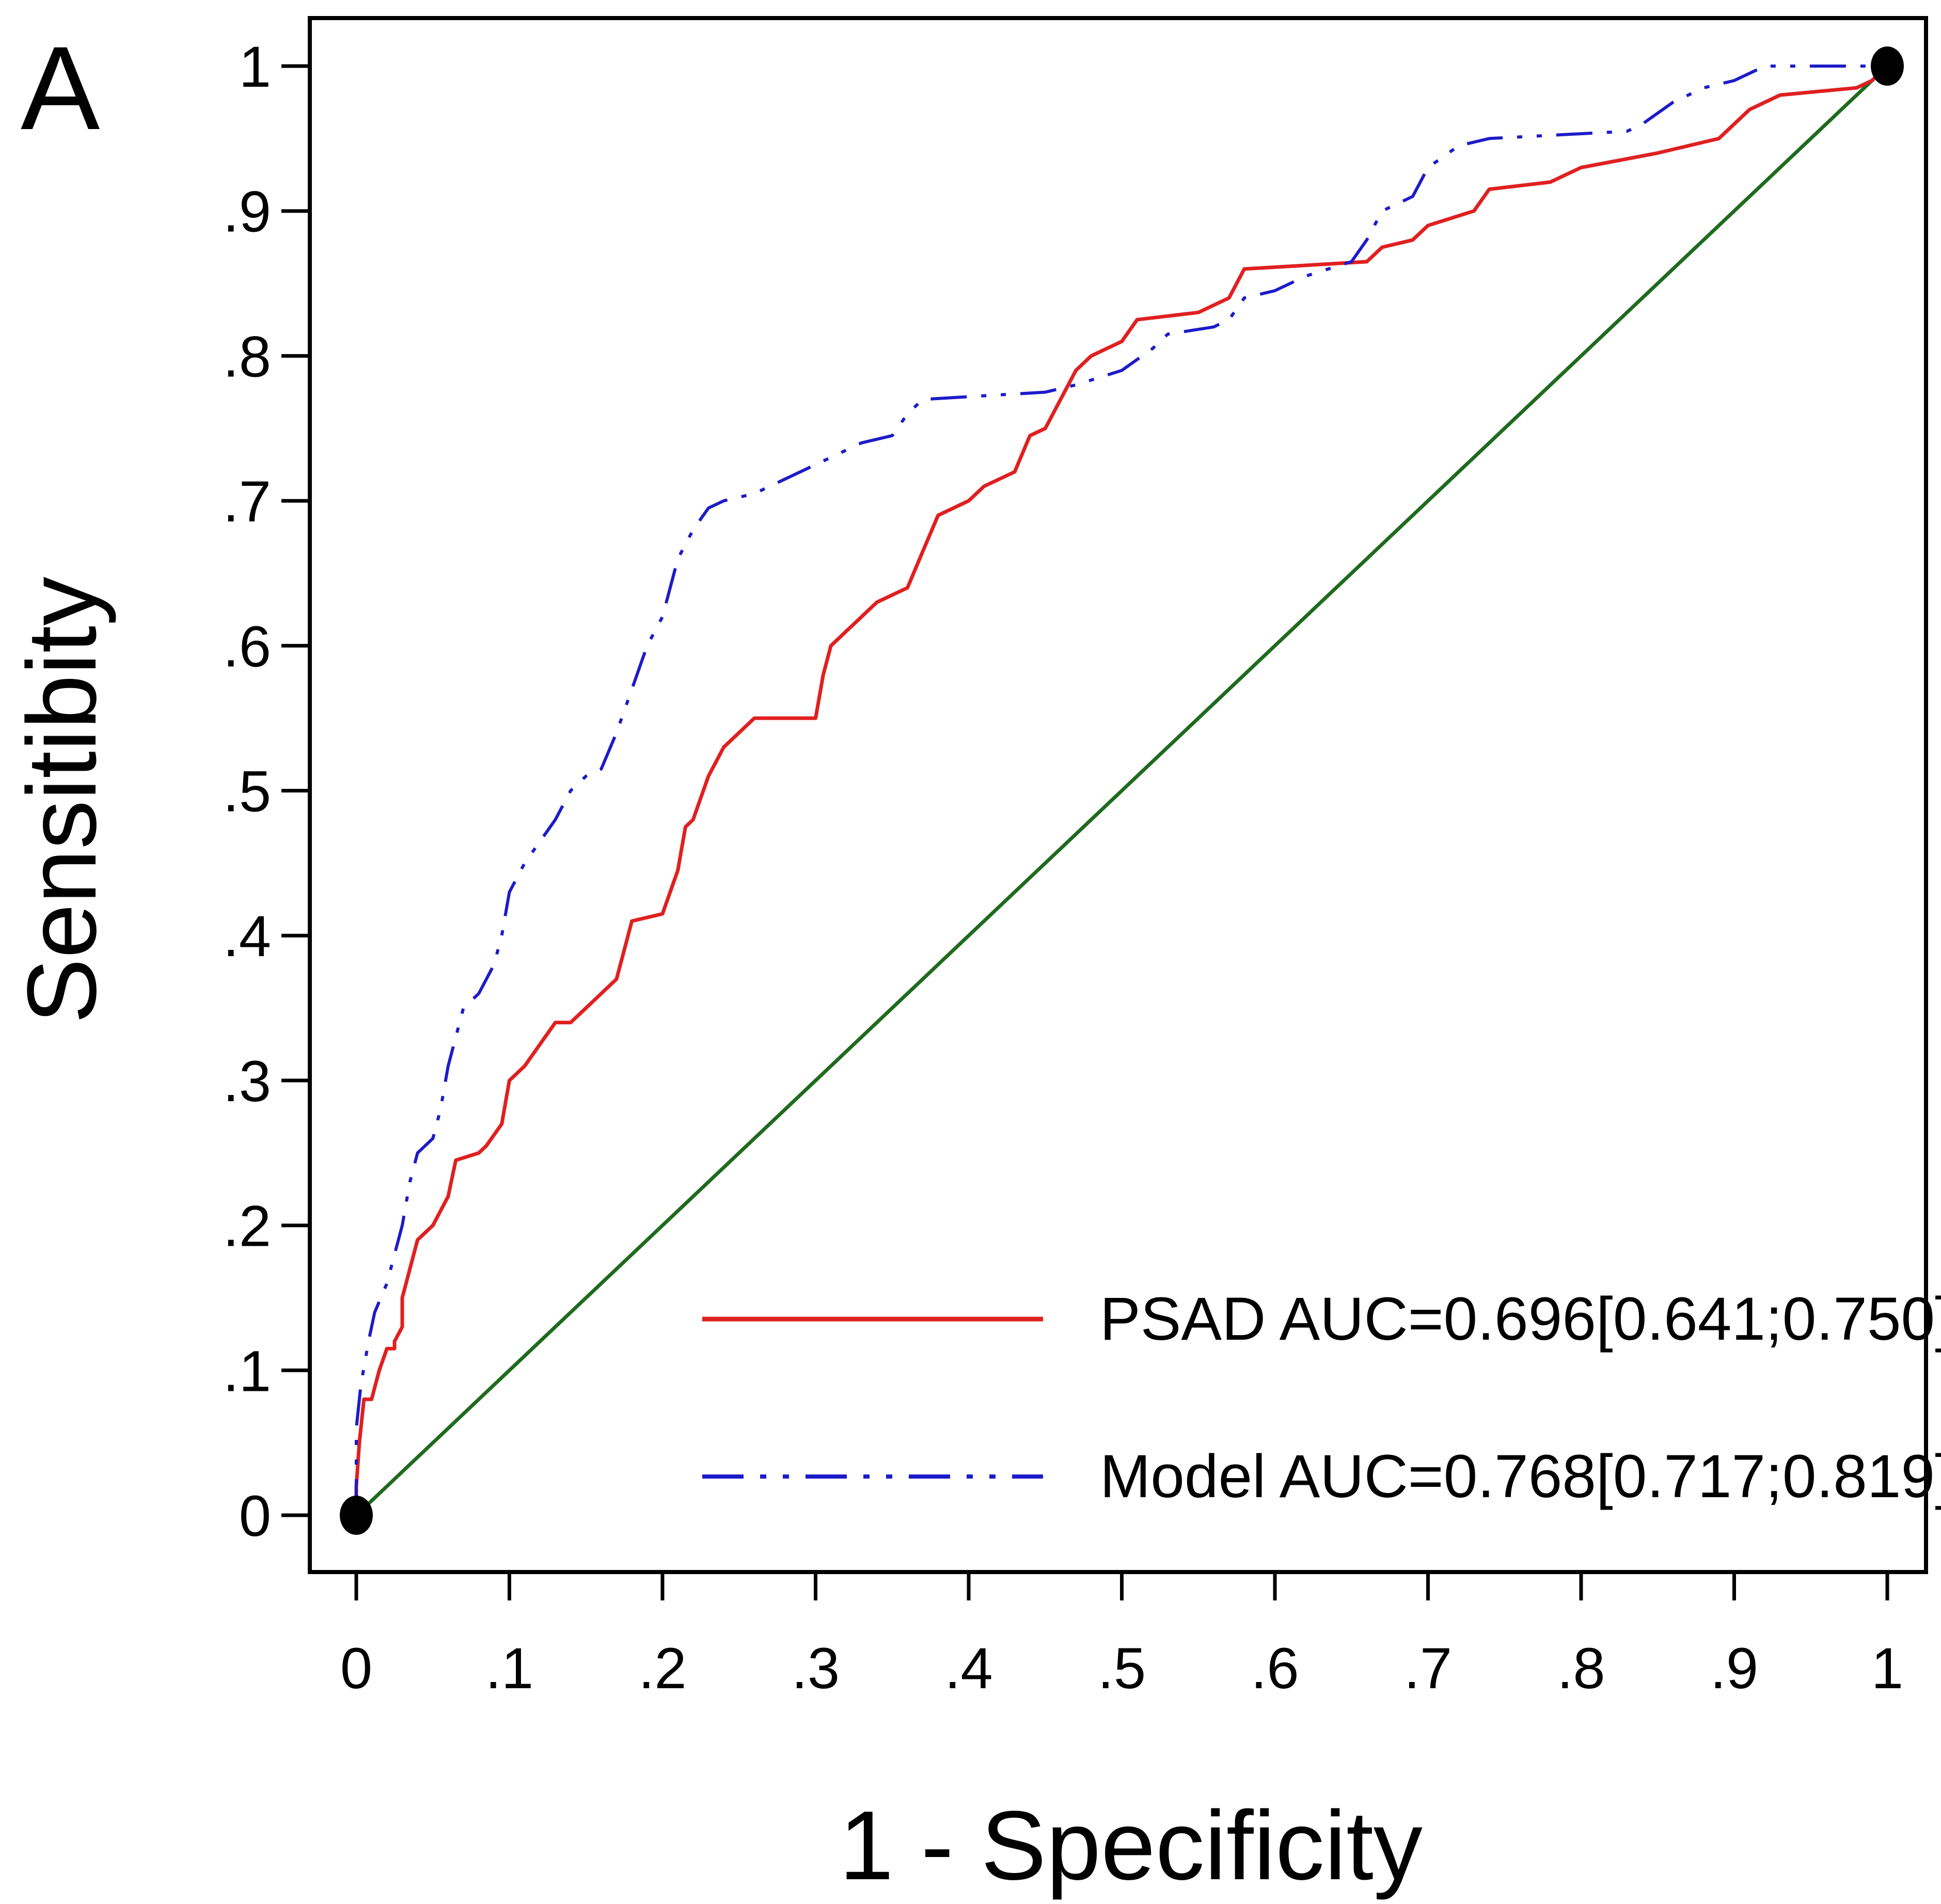 The width and height of the screenshot is (1941, 1904). Describe the element at coordinates (1428, 1669) in the screenshot. I see `x-tick-label: .7` at that location.